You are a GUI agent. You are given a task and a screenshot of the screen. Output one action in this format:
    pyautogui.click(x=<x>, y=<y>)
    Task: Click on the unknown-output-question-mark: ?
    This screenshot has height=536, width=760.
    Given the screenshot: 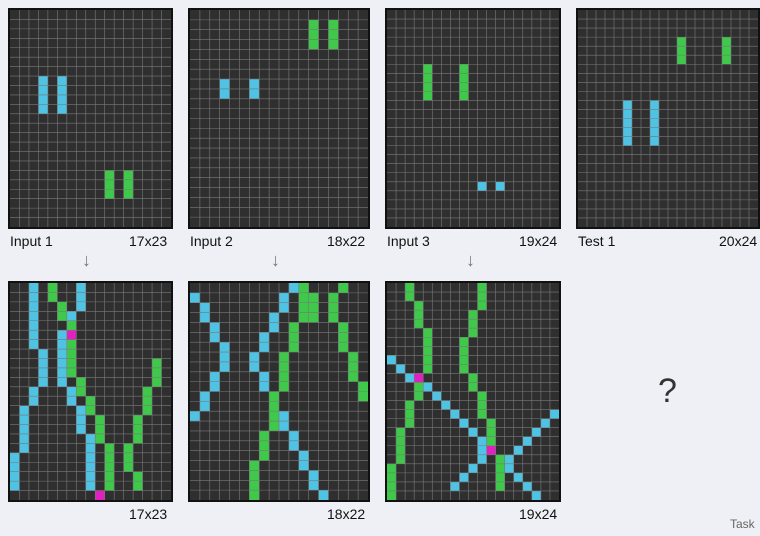 What is the action you would take?
    pyautogui.click(x=667, y=391)
    